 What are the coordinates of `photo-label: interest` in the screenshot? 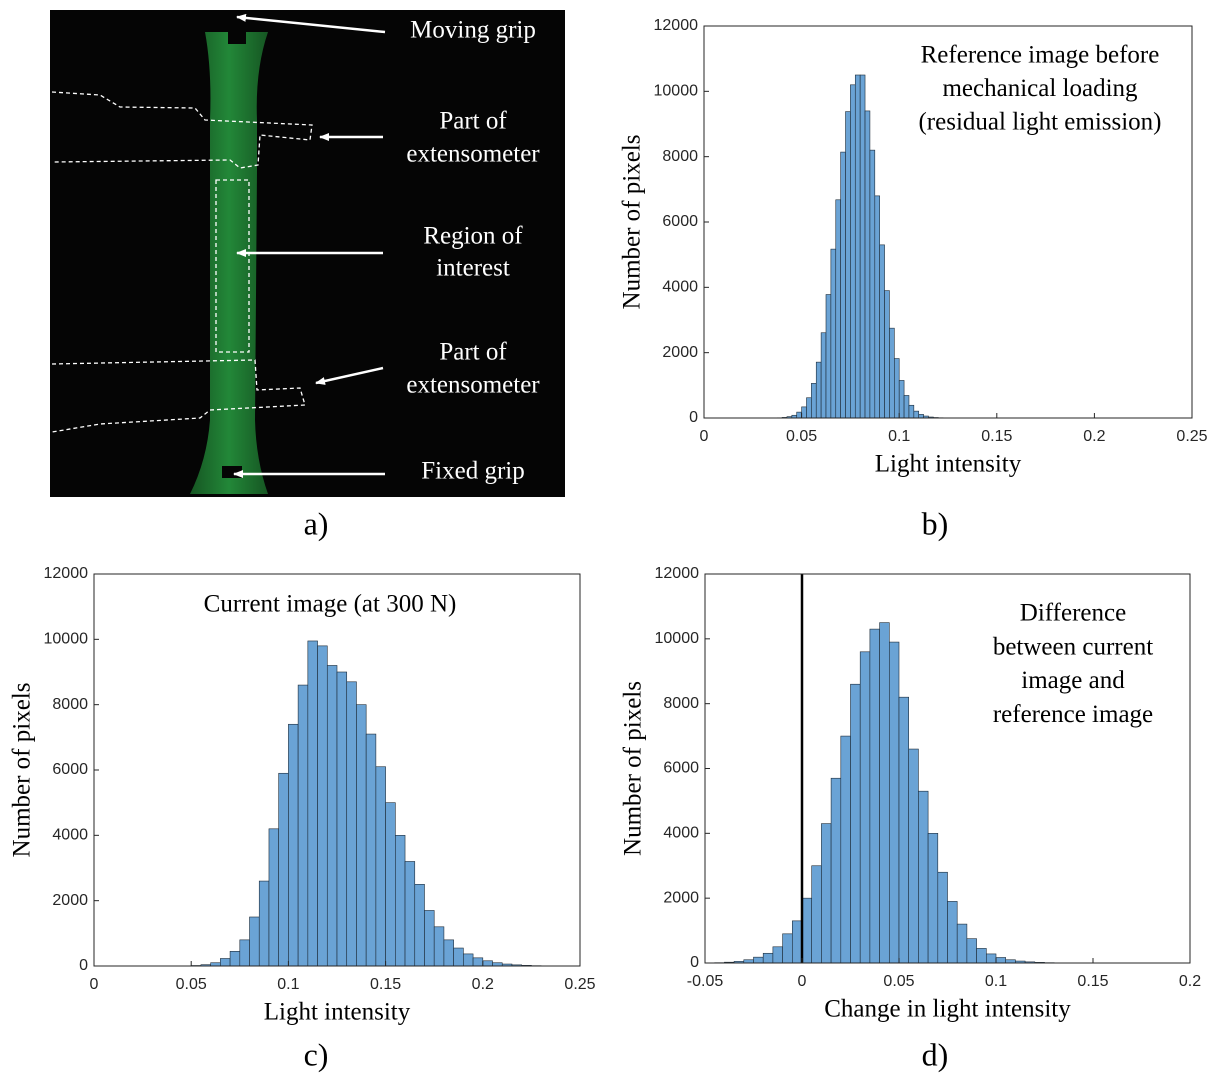 It's located at (473, 268).